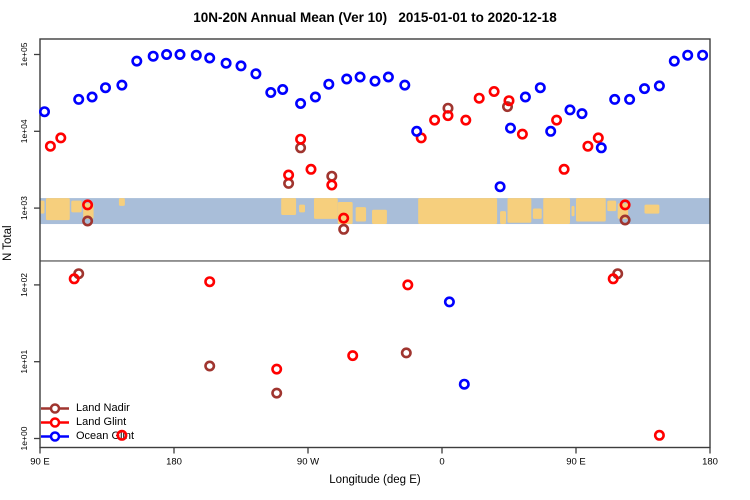 This screenshot has width=750, height=500. Describe the element at coordinates (8, 243) in the screenshot. I see `y-axis-title: N Total` at that location.